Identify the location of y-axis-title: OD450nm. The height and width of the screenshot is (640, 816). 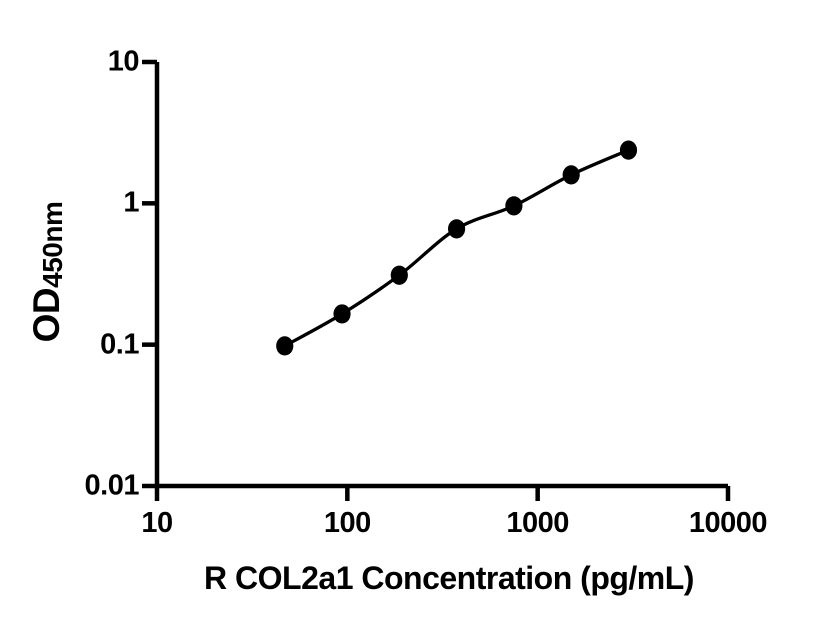
(47, 272).